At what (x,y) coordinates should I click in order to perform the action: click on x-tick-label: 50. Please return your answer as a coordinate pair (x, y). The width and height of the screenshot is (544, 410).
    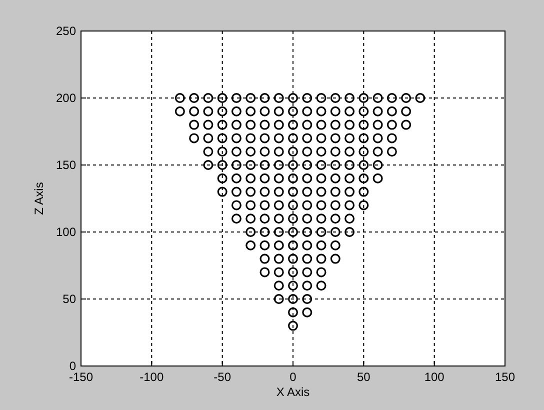
    Looking at the image, I should click on (363, 377).